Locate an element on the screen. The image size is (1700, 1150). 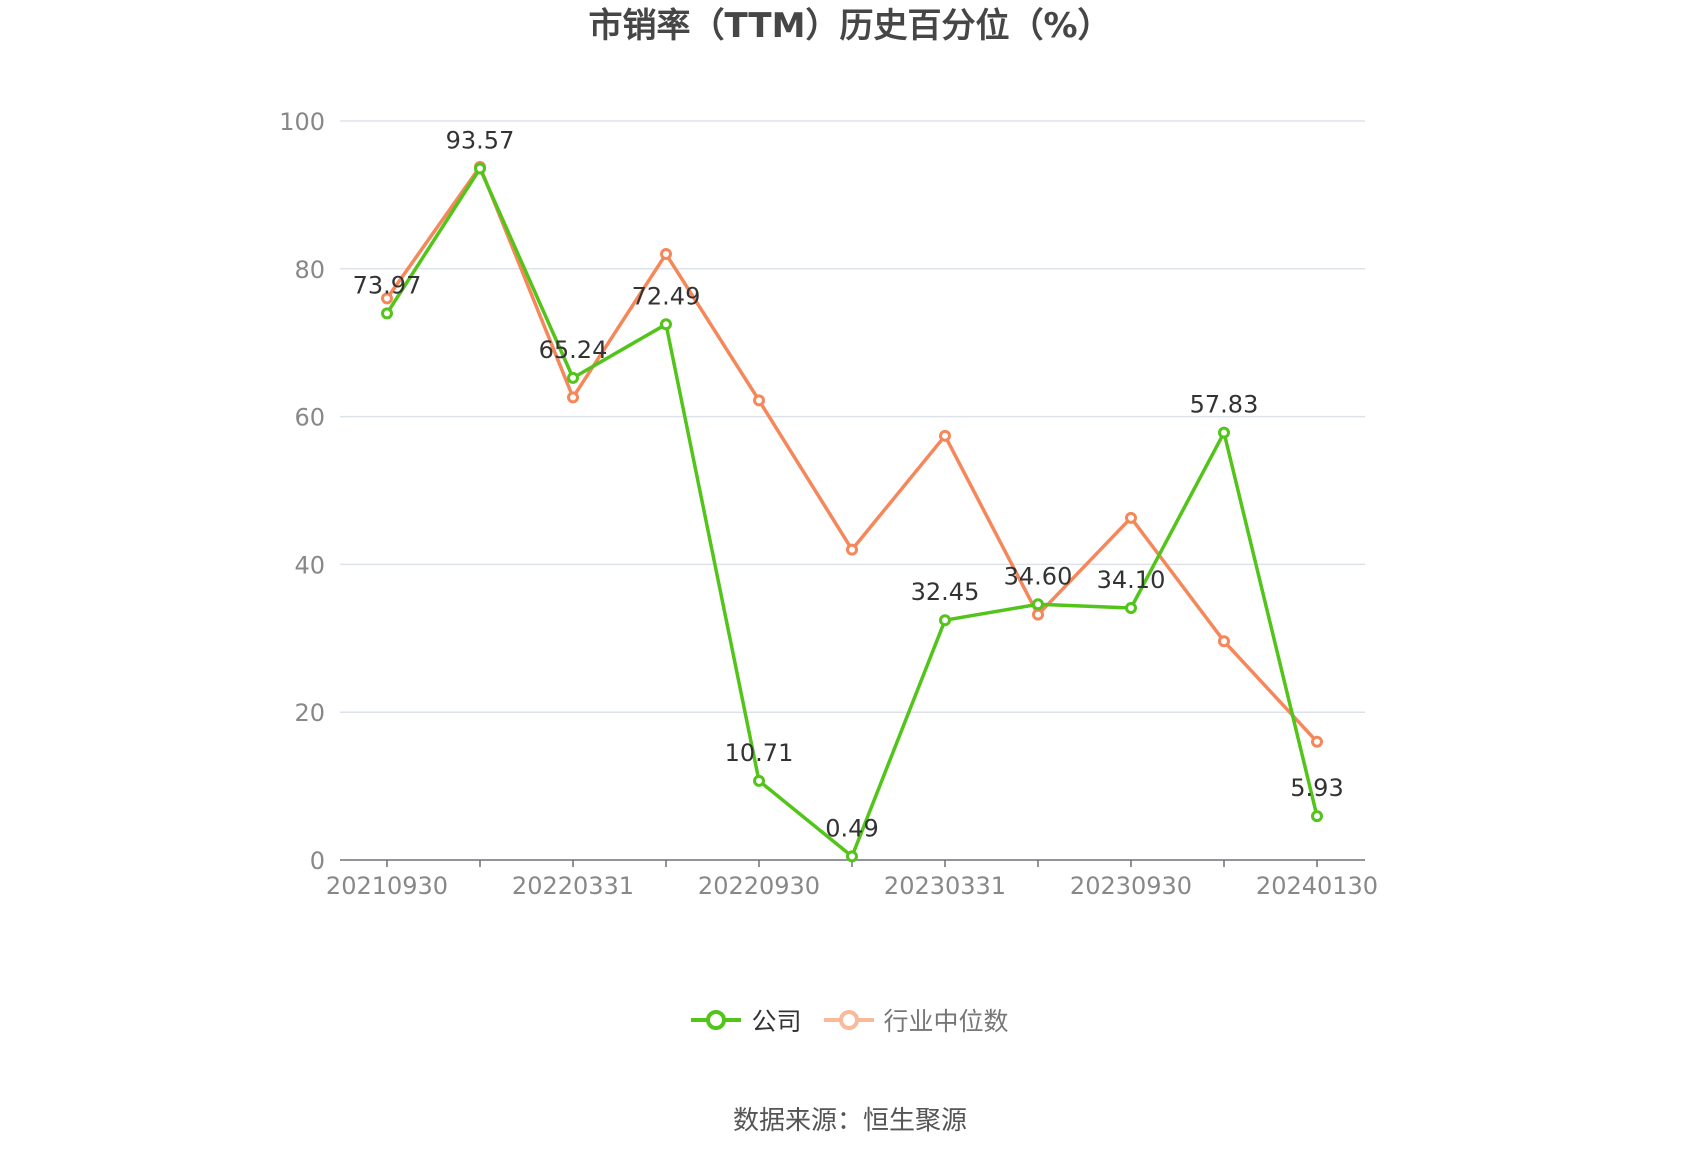
y-tick-label: 100 is located at coordinates (302, 122).